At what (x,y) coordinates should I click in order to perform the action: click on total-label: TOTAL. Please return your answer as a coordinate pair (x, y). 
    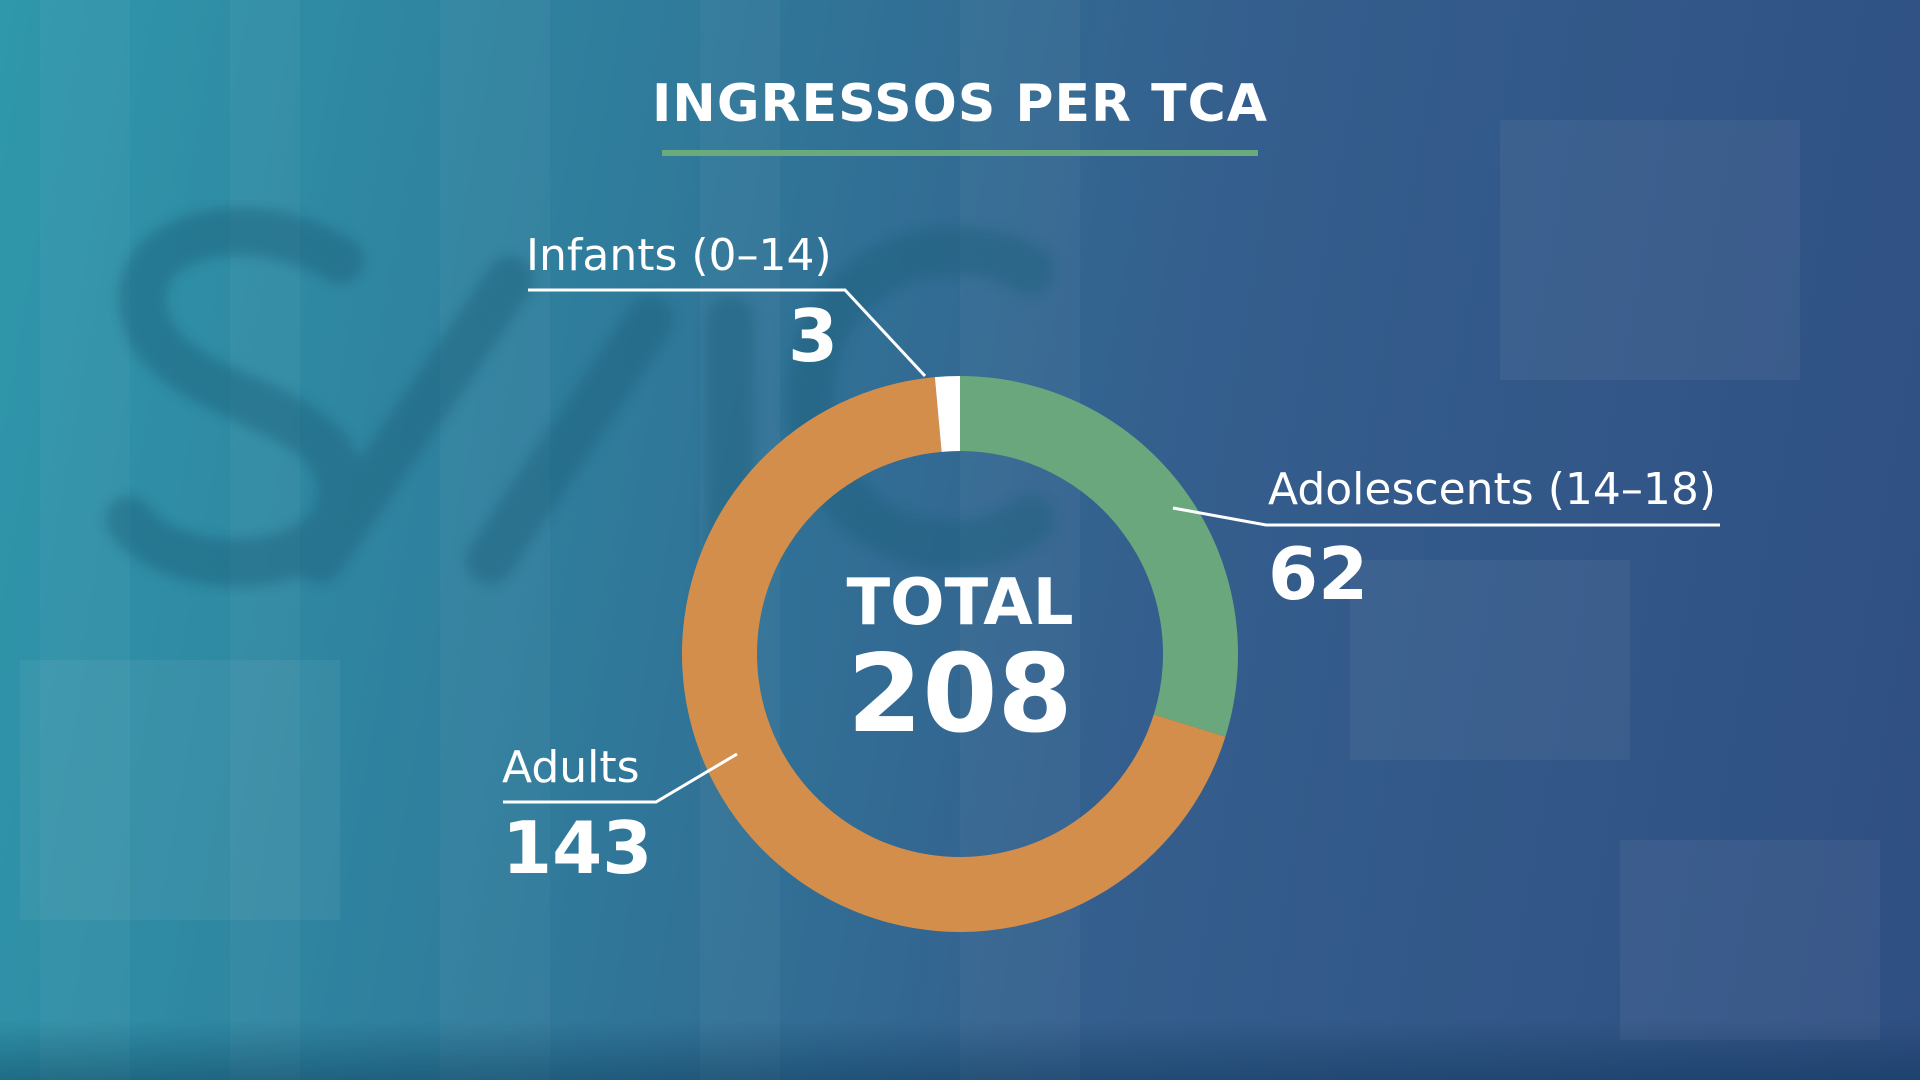
    Looking at the image, I should click on (960, 603).